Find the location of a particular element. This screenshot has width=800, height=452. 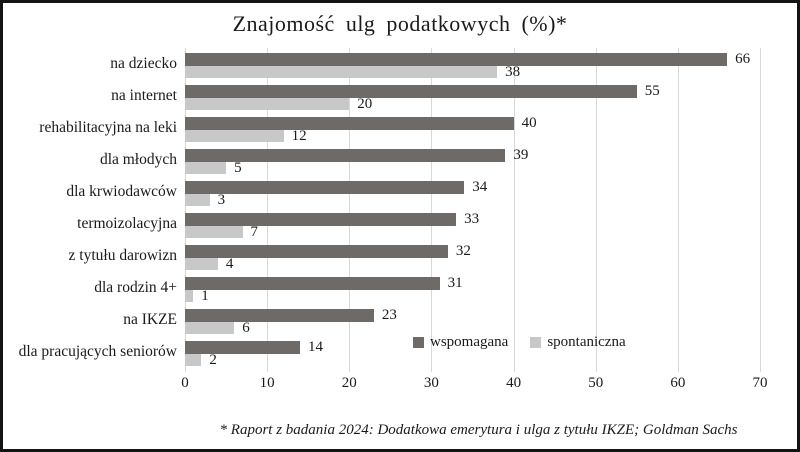

value-label-wspomagana: 32 is located at coordinates (463, 251).